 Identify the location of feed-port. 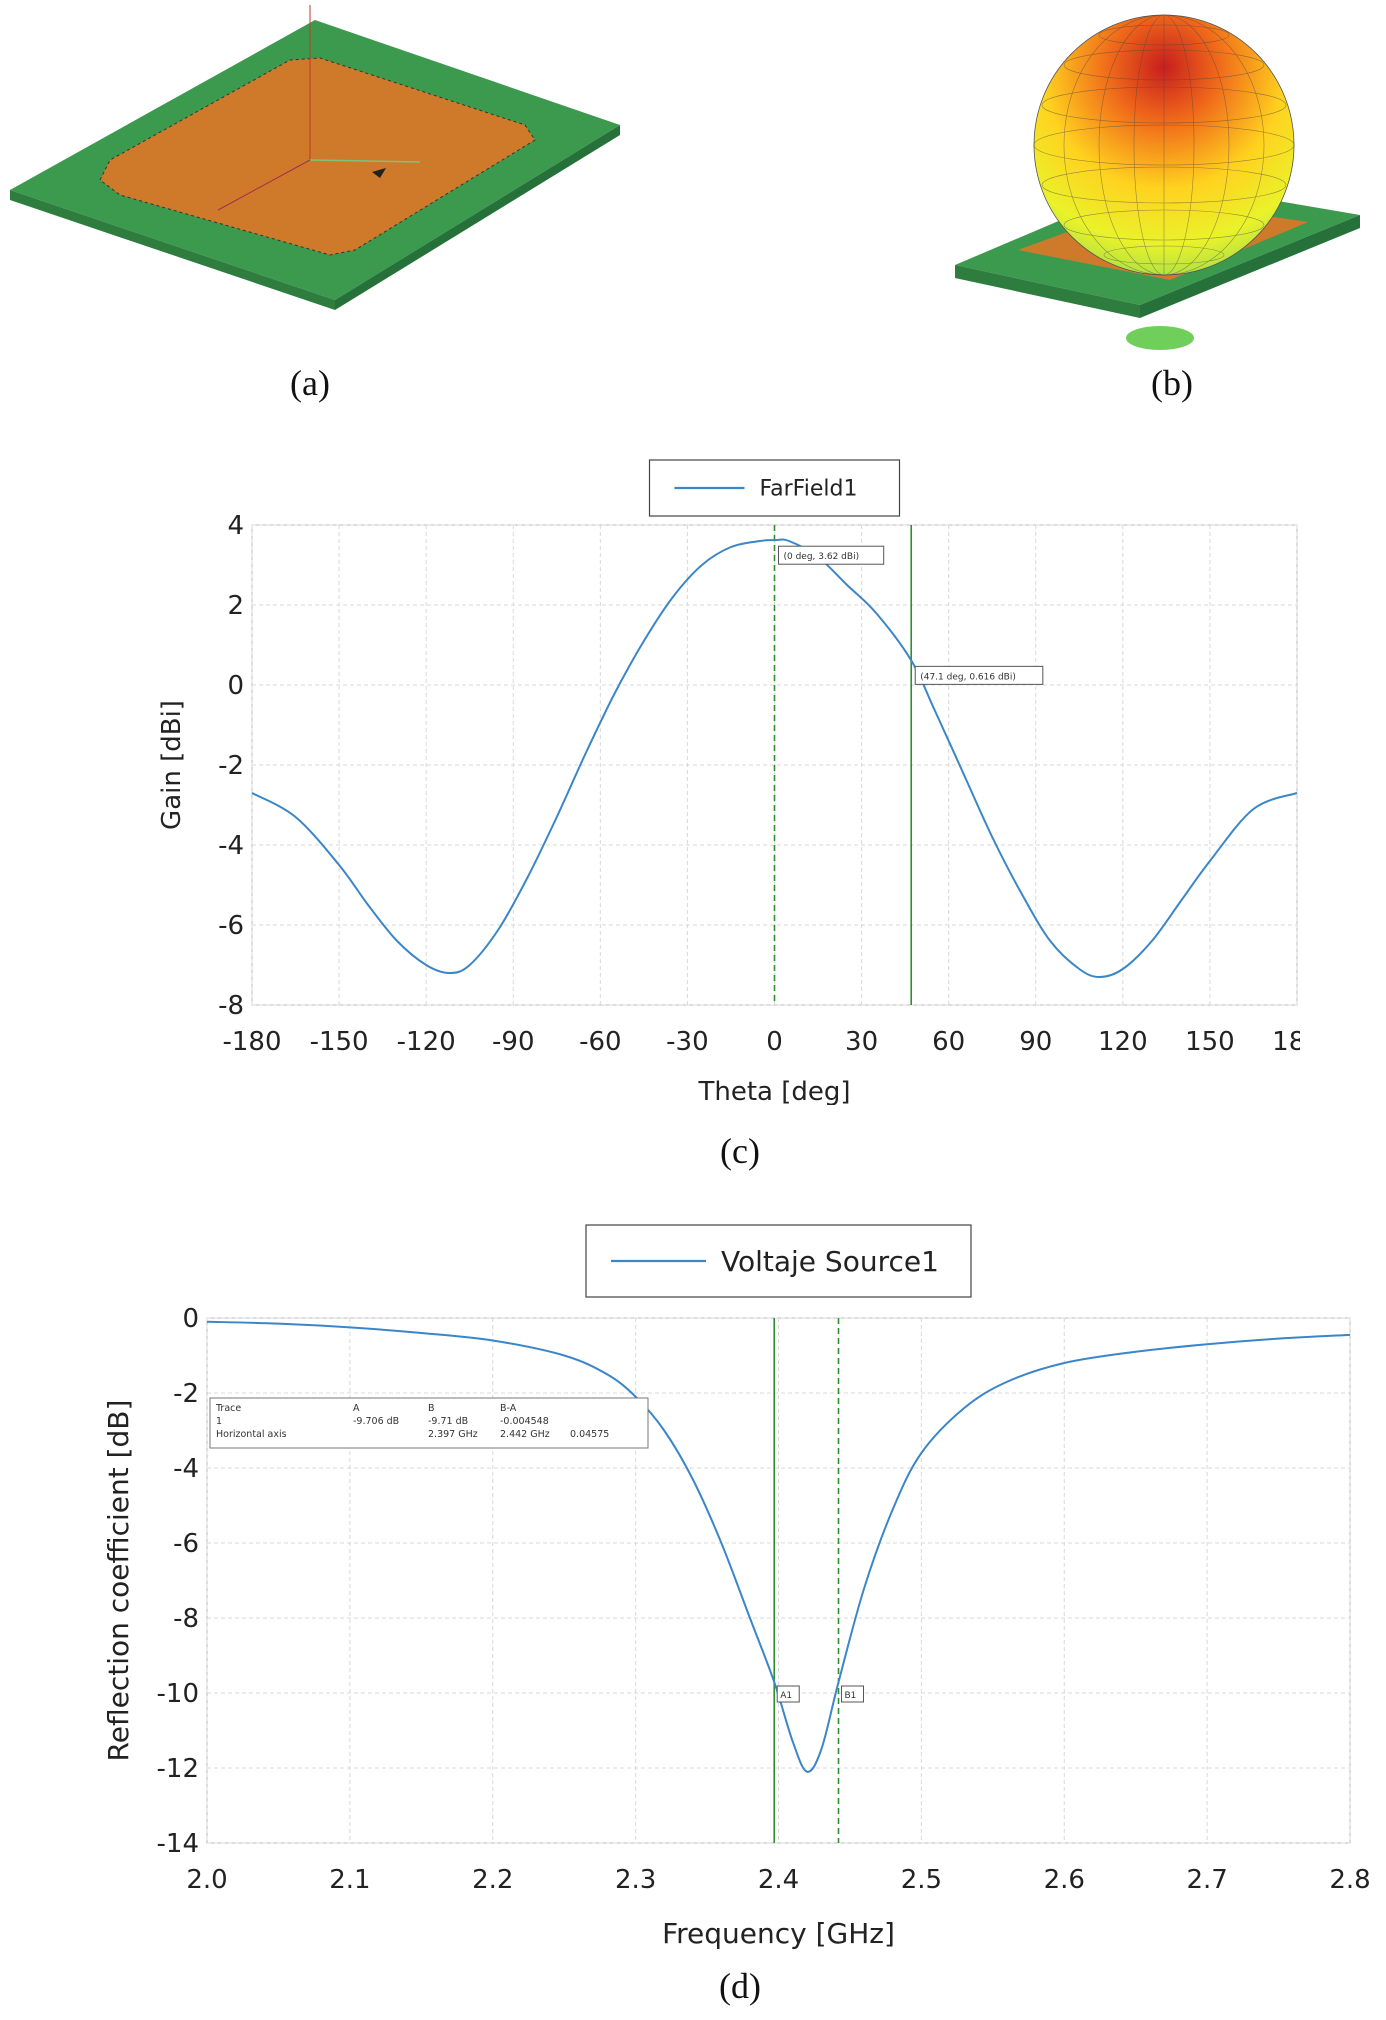
(379, 173).